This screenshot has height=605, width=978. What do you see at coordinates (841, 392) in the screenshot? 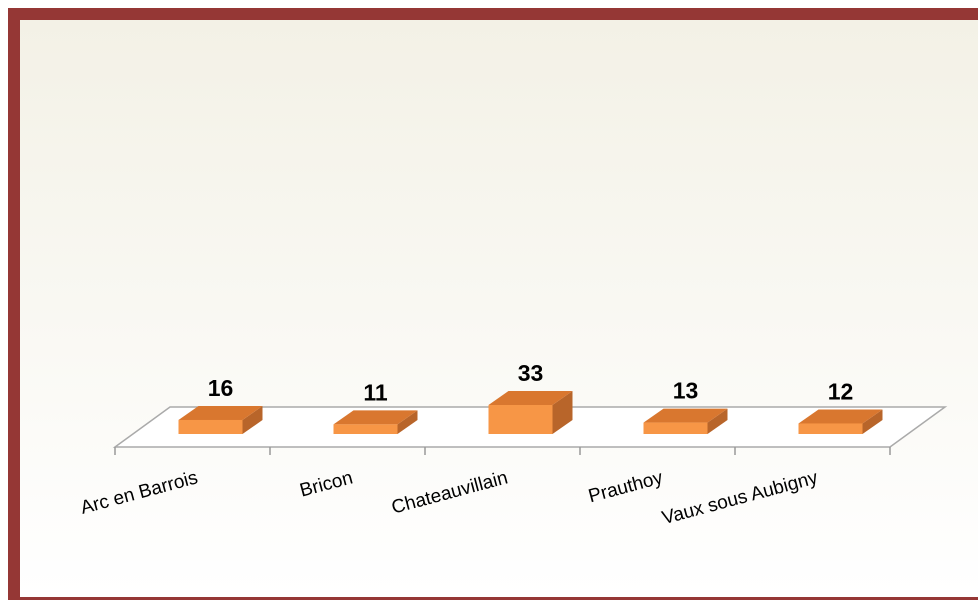
I see `data-label: 12` at bounding box center [841, 392].